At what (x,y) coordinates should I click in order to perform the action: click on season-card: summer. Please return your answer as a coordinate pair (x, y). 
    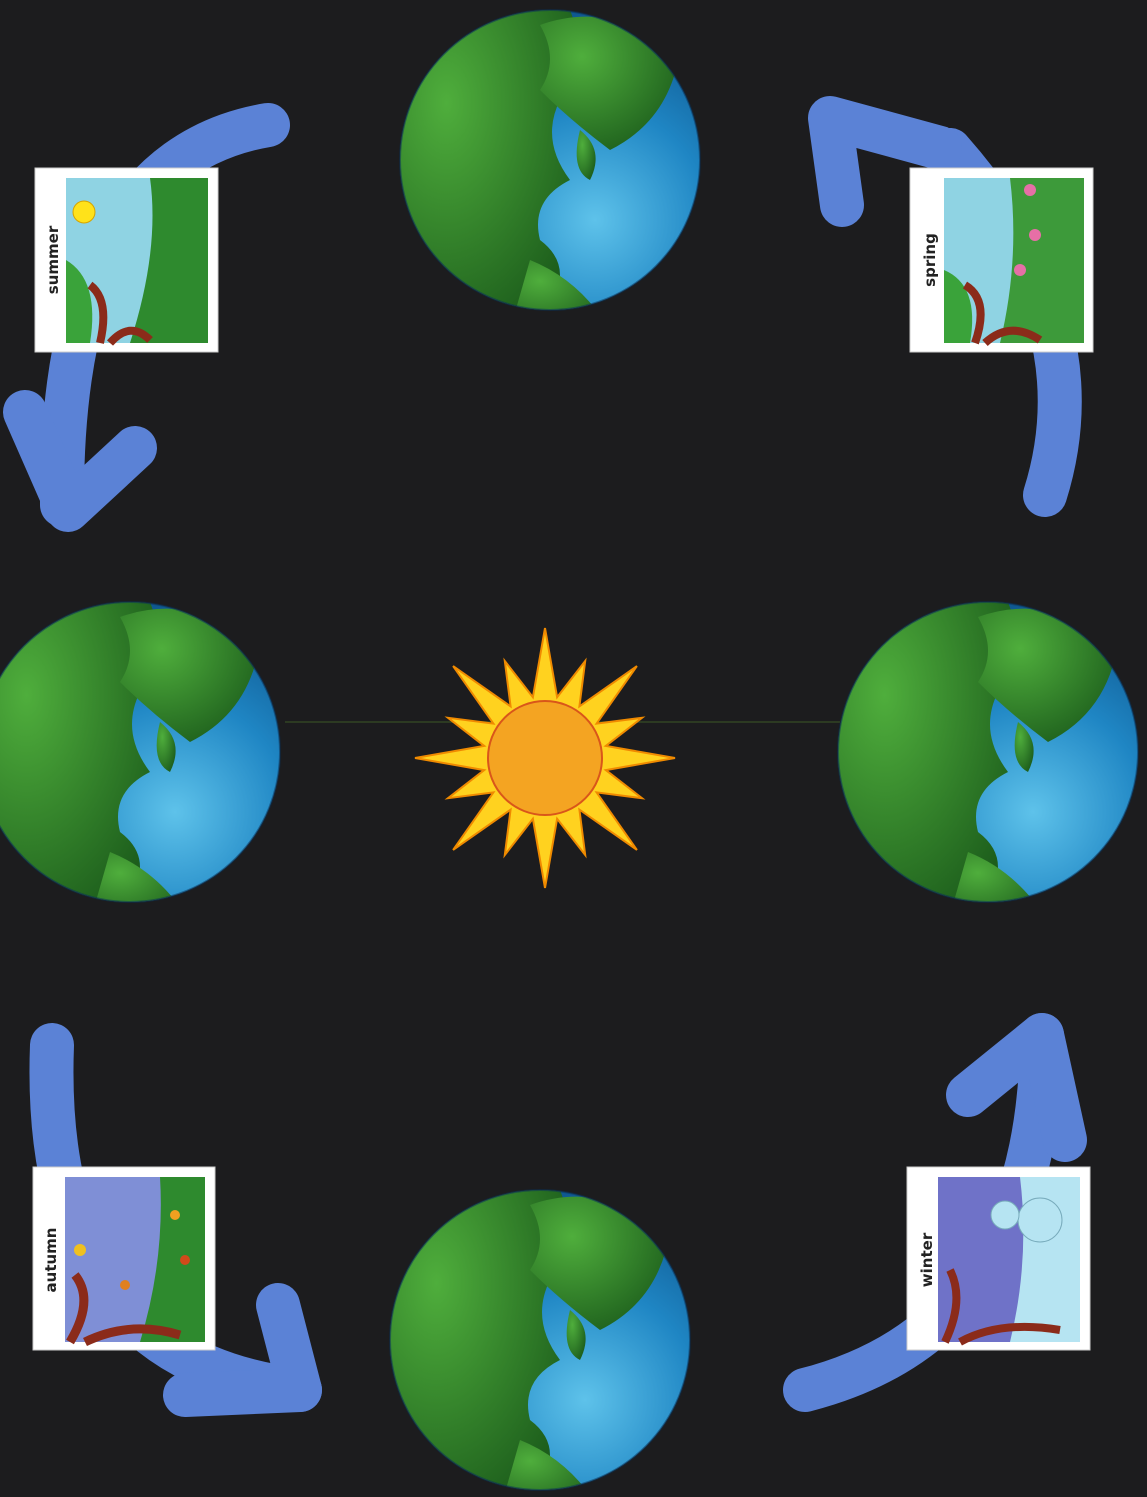
    Looking at the image, I should click on (126, 260).